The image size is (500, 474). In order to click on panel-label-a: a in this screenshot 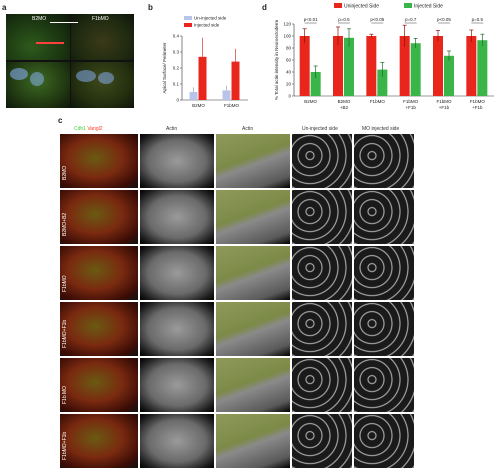, I will do `click(4, 7)`.